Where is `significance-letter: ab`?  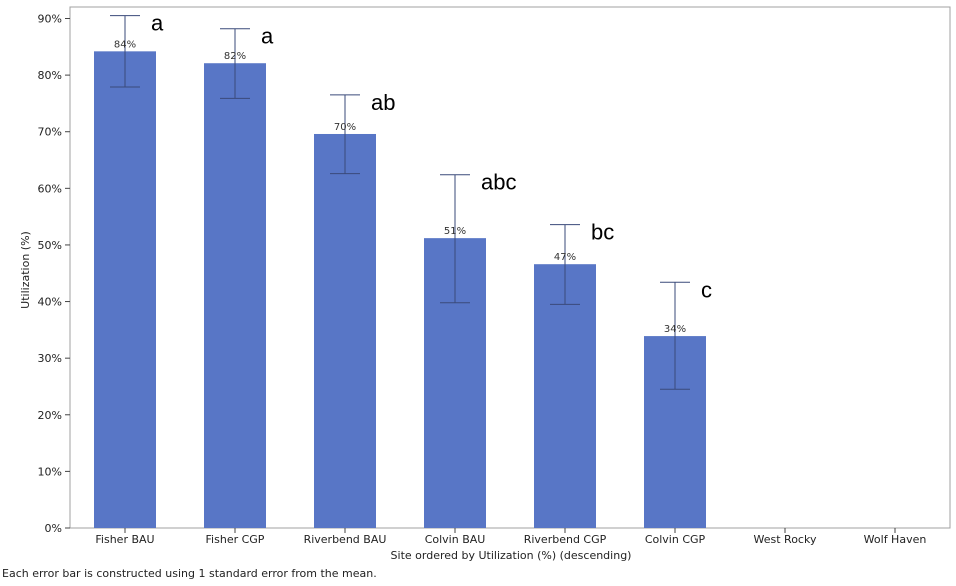 significance-letter: ab is located at coordinates (383, 102).